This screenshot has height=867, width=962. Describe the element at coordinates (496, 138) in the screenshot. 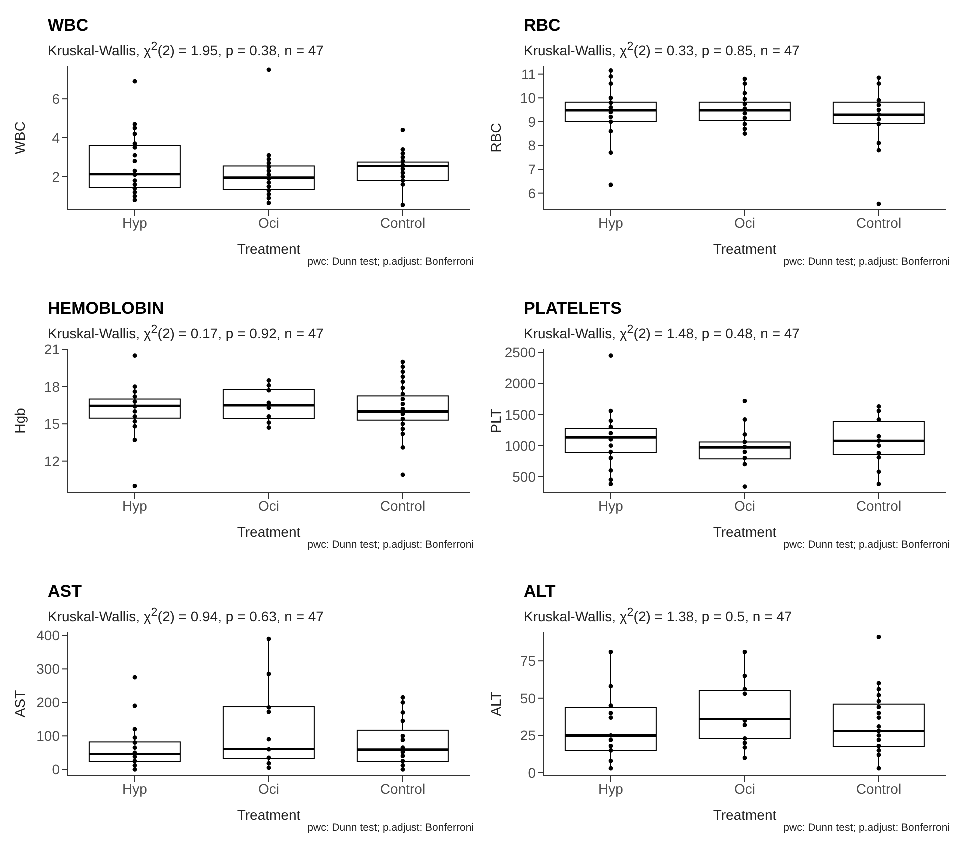

I see `y-axis-title: RBC` at that location.